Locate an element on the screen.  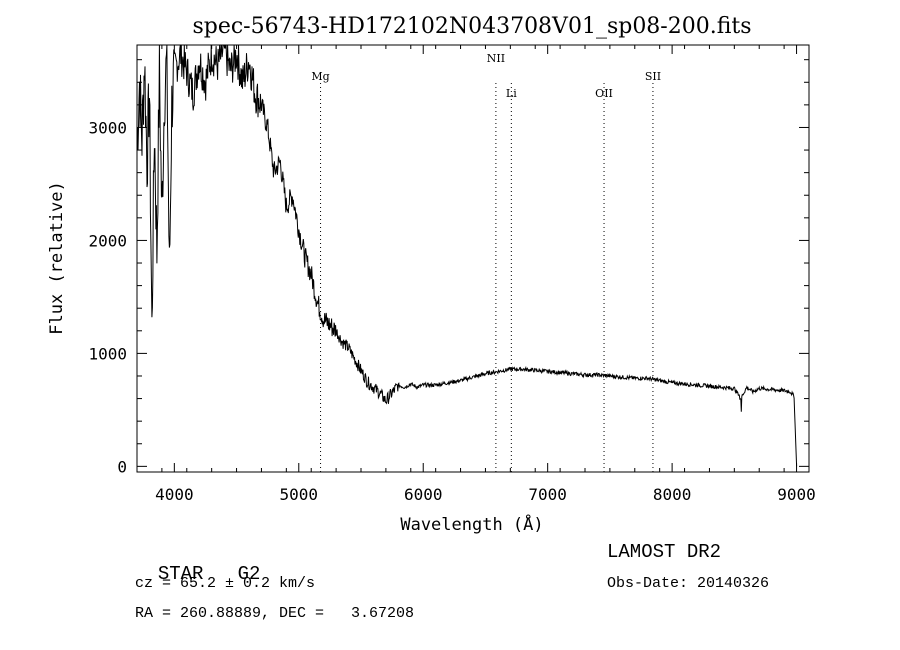
x-tick-label: 7000 is located at coordinates (547, 494).